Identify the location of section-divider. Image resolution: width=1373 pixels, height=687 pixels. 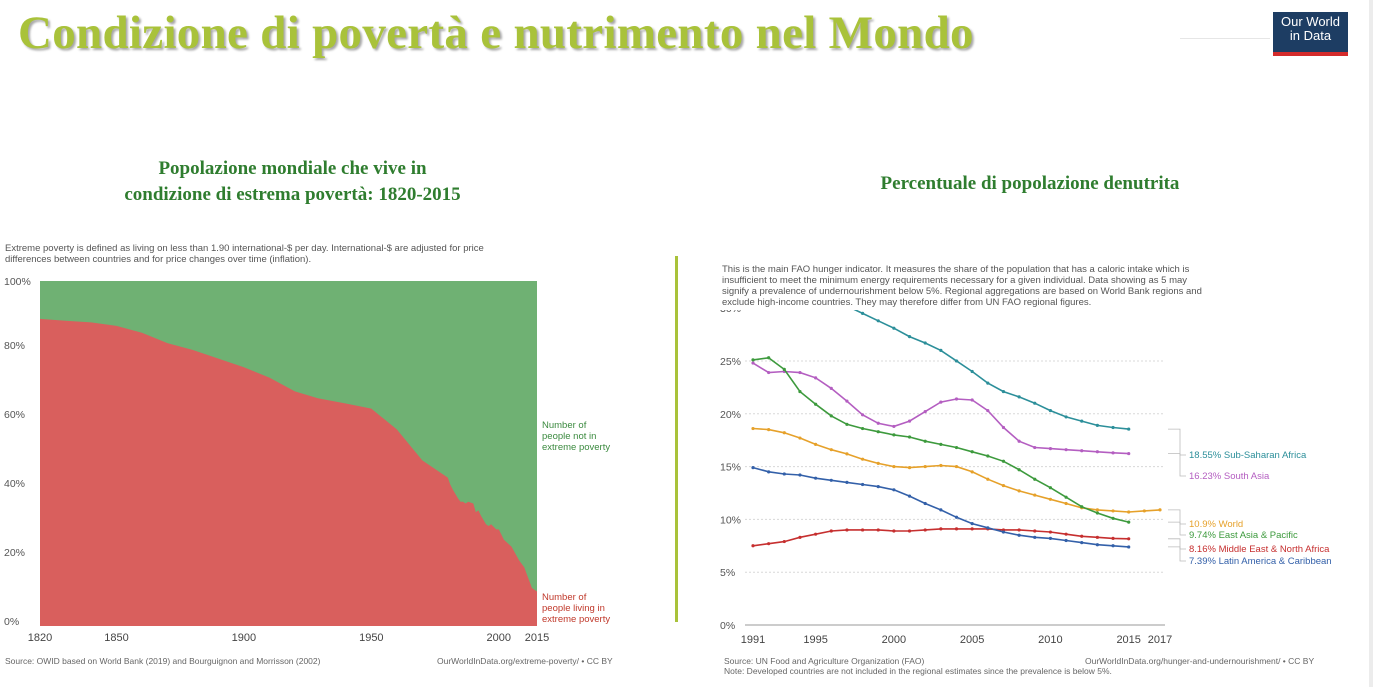
(676, 439).